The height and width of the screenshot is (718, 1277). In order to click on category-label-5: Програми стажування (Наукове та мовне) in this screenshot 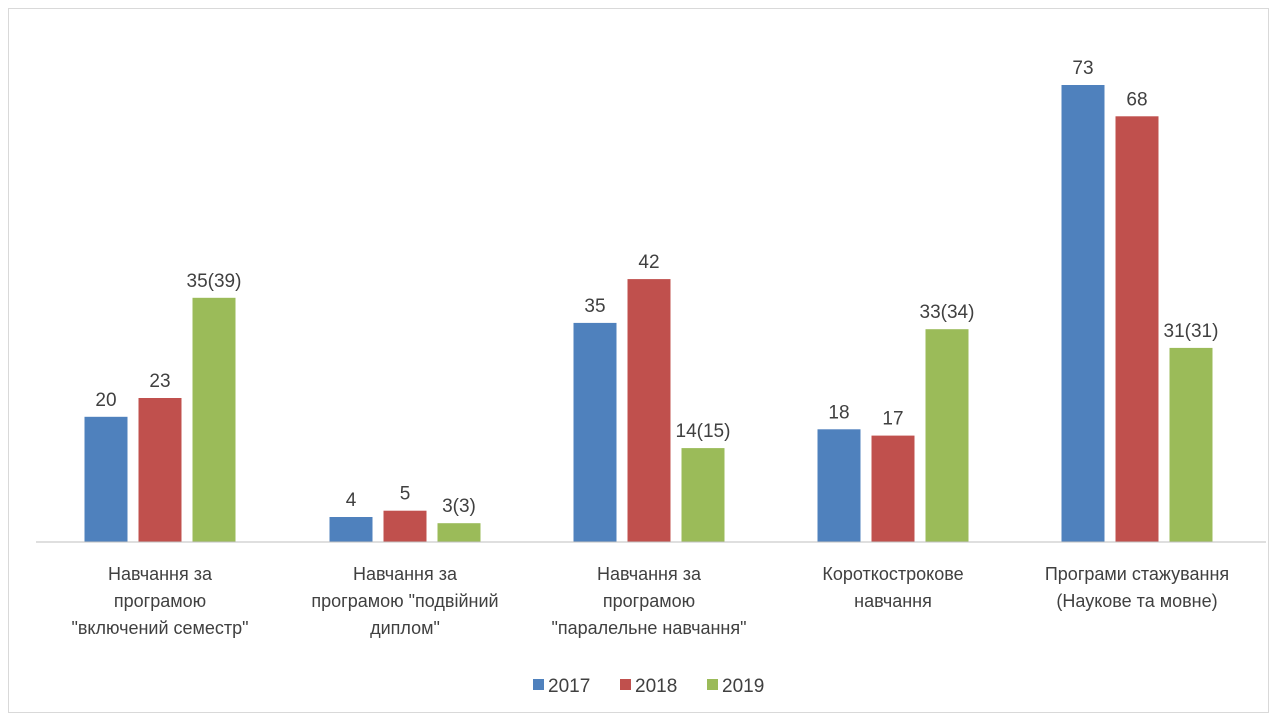, I will do `click(1137, 587)`.